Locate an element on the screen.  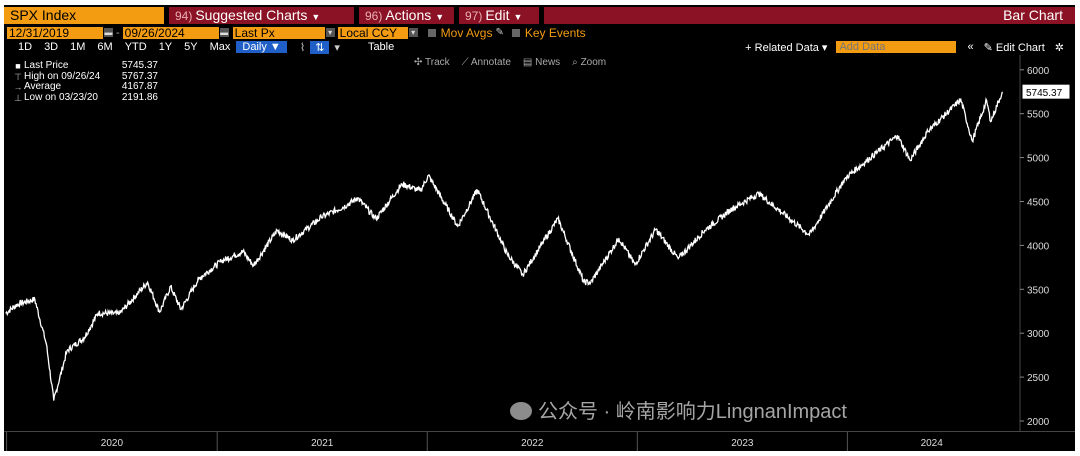
news-icon: ▤ is located at coordinates (527, 62).